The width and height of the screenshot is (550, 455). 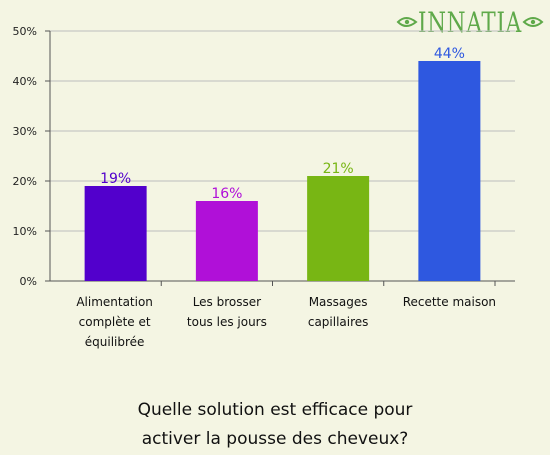 I want to click on innatia-logo: INNATIA, so click(x=470, y=22).